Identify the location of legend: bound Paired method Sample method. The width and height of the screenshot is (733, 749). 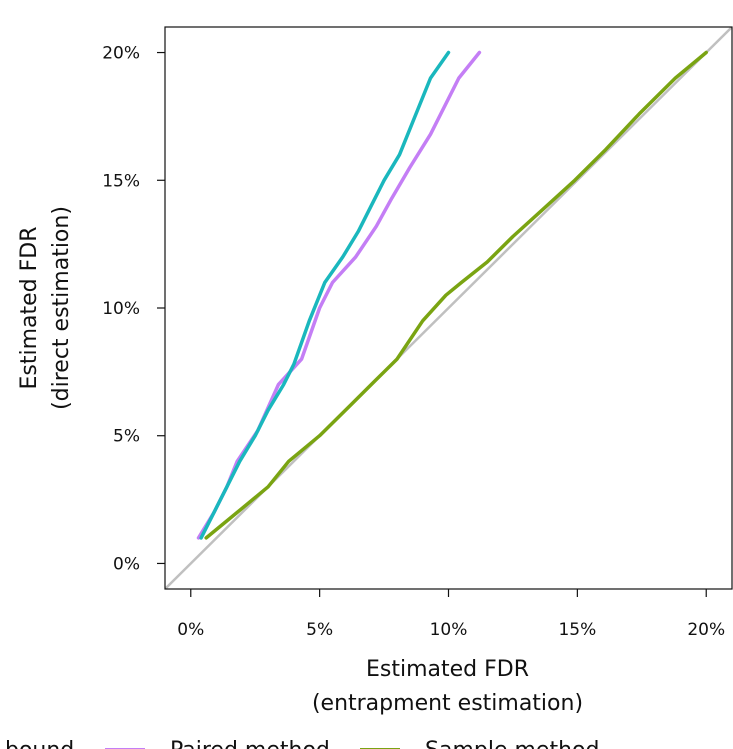
(302, 743).